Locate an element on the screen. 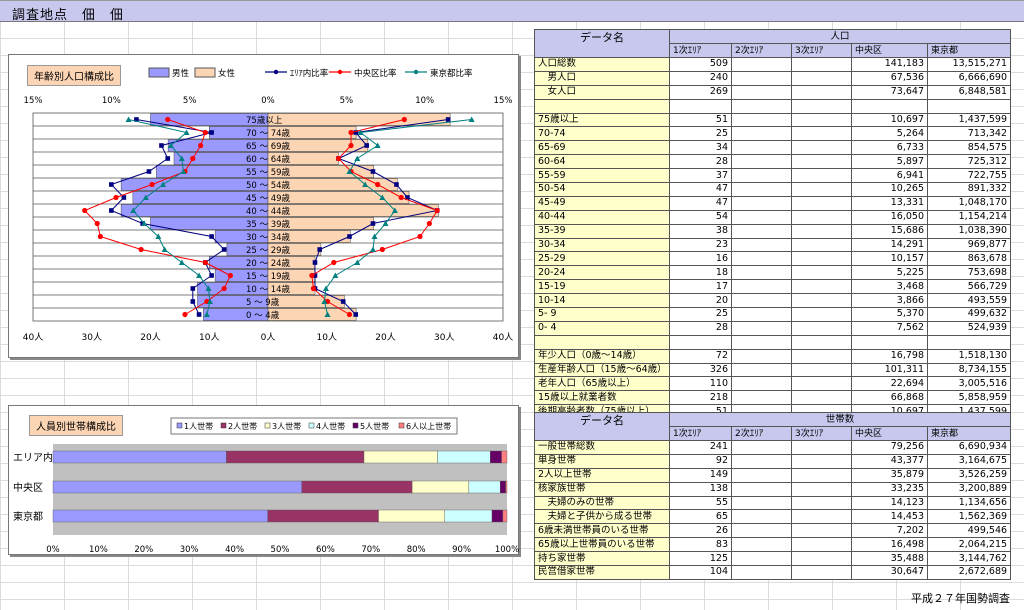  cell-value: 35,488 is located at coordinates (889, 559).